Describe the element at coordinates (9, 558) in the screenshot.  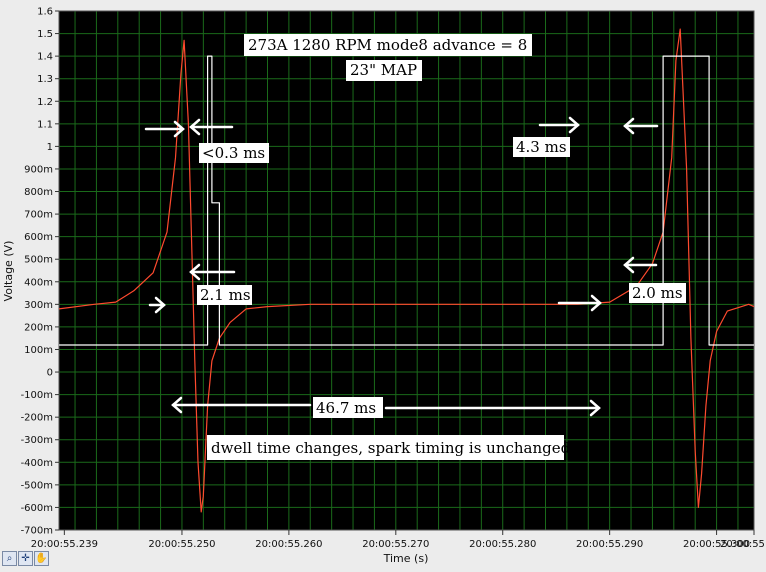
I see `zoom-icon: ⌕` at that location.